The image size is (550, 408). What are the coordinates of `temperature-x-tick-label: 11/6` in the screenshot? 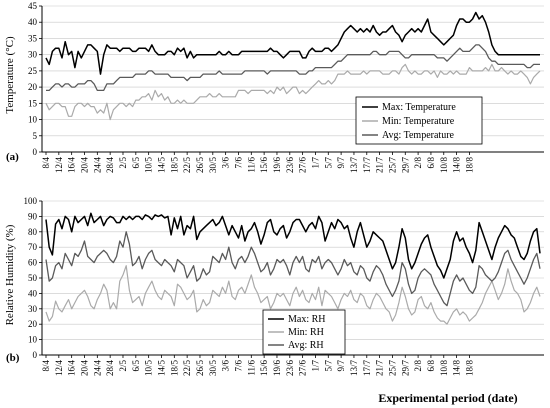 It's located at (251, 165).